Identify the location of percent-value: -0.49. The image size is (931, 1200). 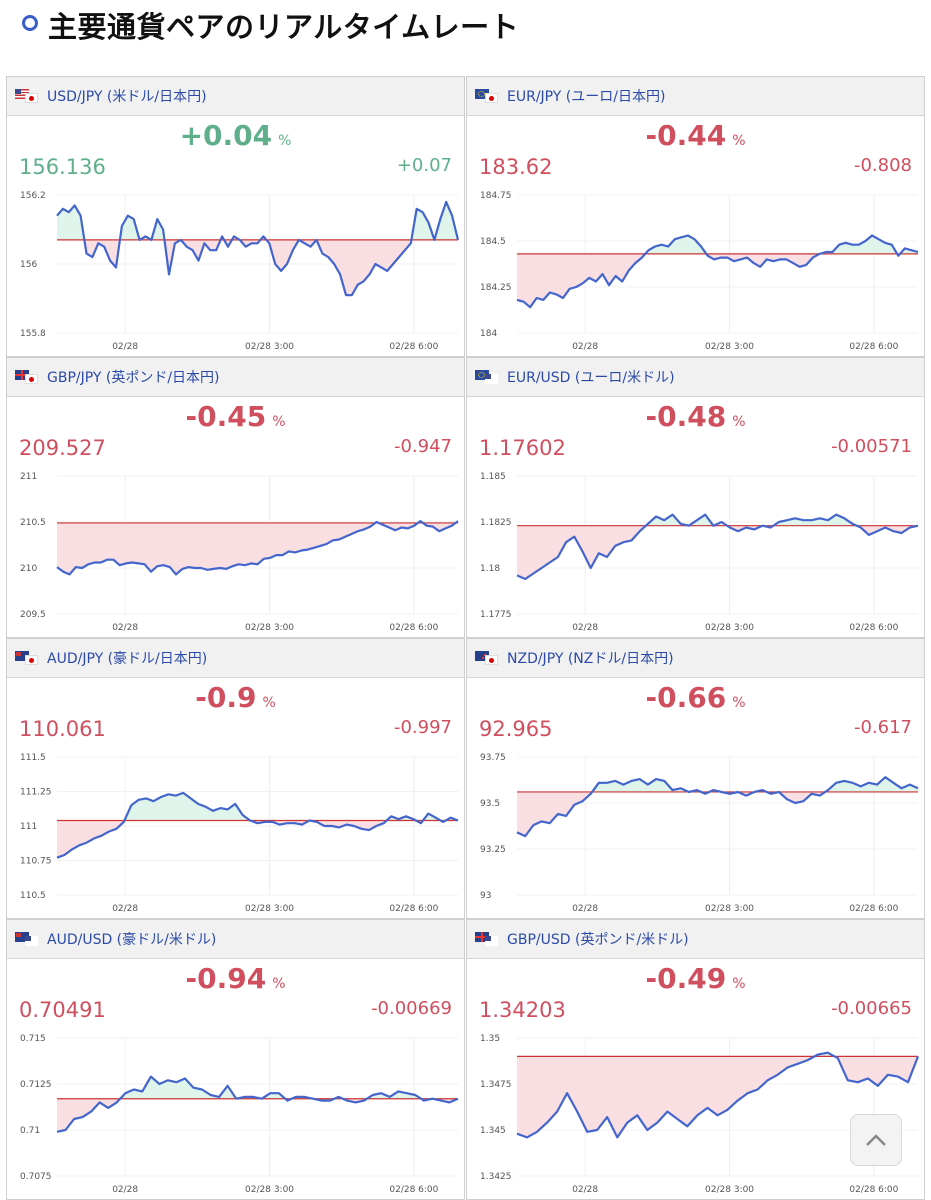
(686, 978).